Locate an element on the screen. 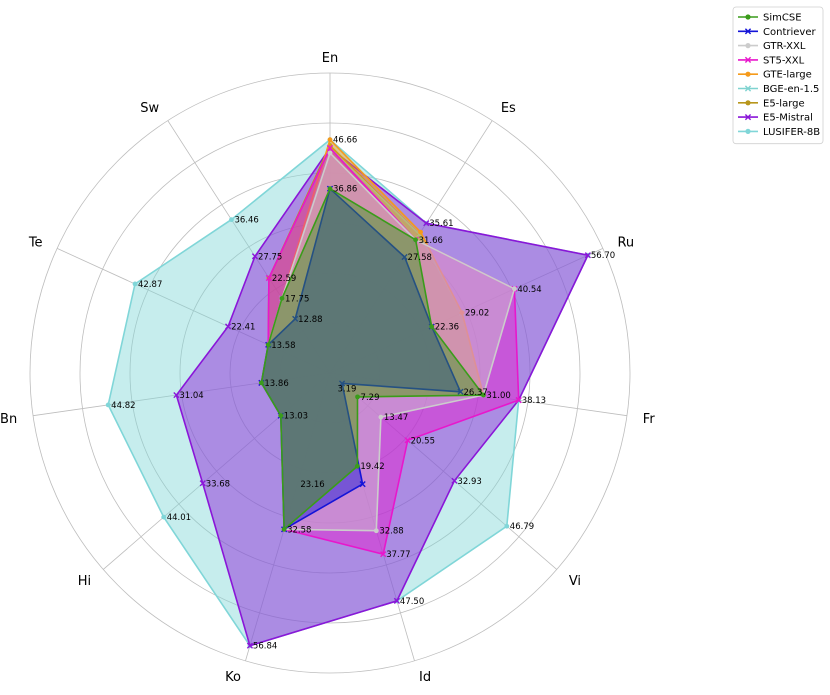 The width and height of the screenshot is (830, 695). data-point-contriever-es is located at coordinates (404, 257).